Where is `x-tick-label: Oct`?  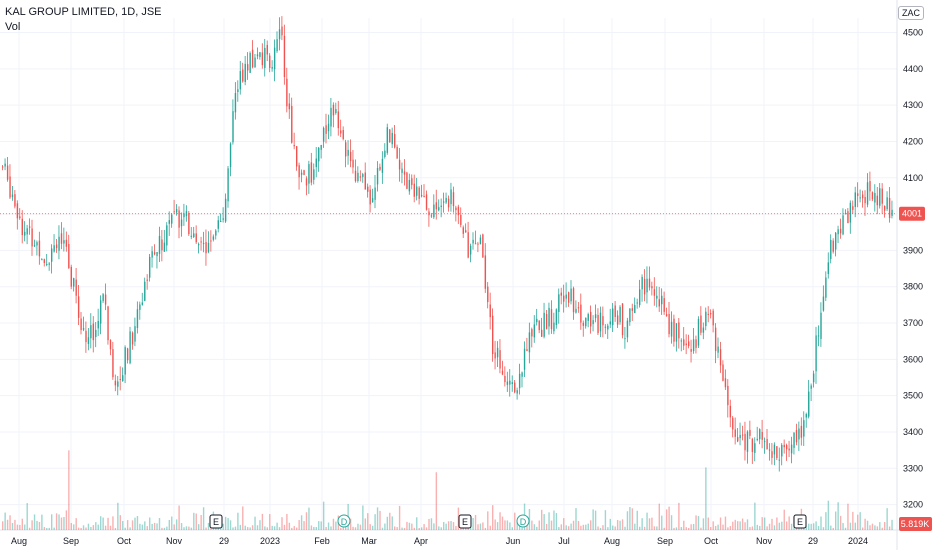
x-tick-label: Oct is located at coordinates (711, 541).